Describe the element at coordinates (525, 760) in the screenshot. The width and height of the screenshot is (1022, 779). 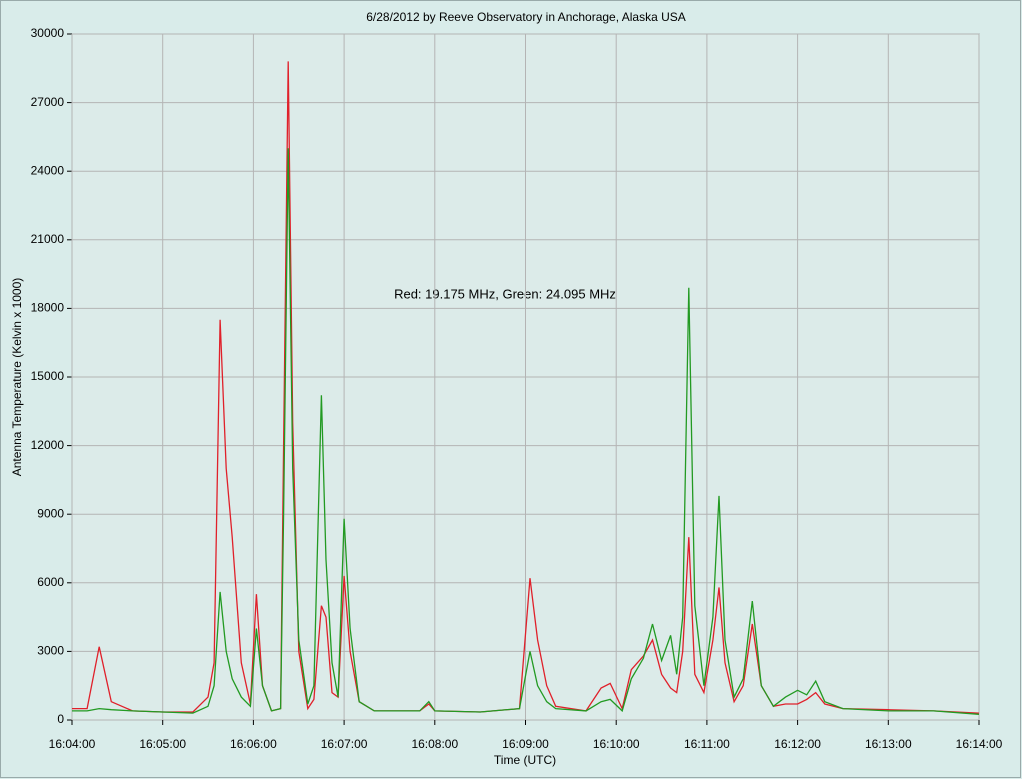
I see `x-axis-label: Time (UTC)` at that location.